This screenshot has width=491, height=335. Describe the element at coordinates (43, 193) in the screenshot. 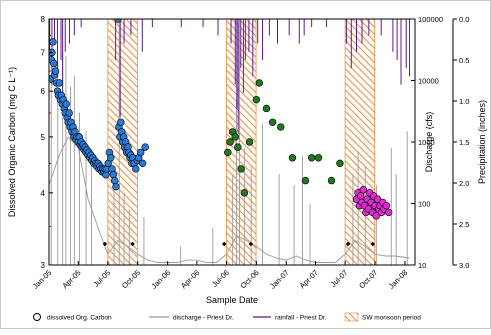

I see `y-left-tick-label: 4` at that location.